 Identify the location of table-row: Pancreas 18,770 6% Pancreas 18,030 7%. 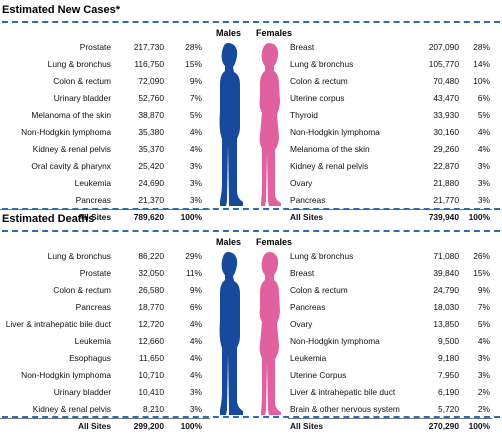
(251, 307).